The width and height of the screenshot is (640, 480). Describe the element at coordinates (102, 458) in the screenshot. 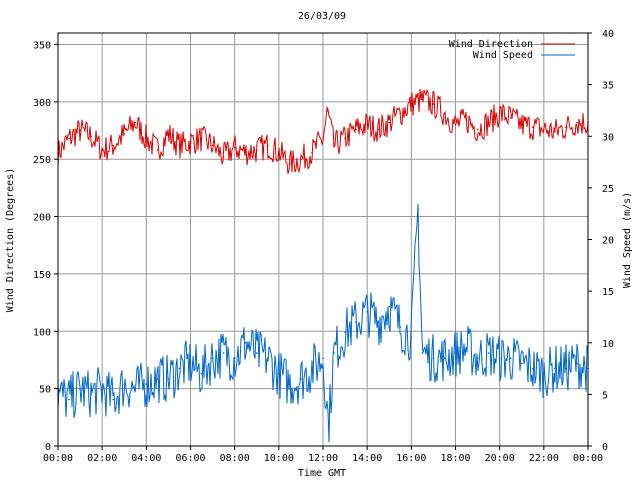

I see `x-tick-label: 02:00` at that location.